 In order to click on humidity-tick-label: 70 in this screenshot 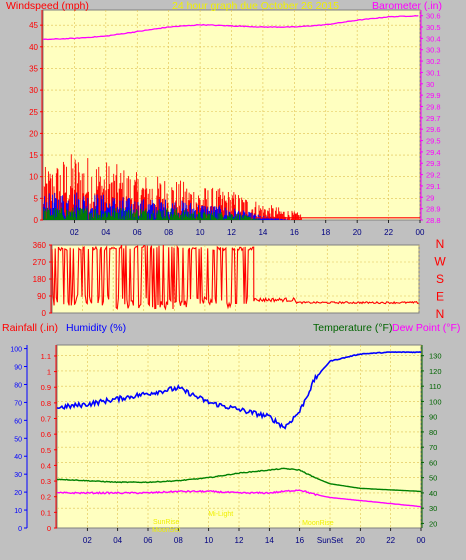, I will do `click(18, 403)`.